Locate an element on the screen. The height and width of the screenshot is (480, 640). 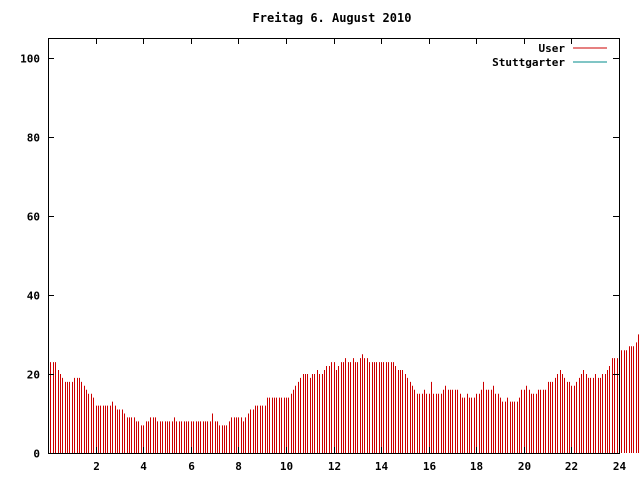
x-tick-label: 4 is located at coordinates (143, 466).